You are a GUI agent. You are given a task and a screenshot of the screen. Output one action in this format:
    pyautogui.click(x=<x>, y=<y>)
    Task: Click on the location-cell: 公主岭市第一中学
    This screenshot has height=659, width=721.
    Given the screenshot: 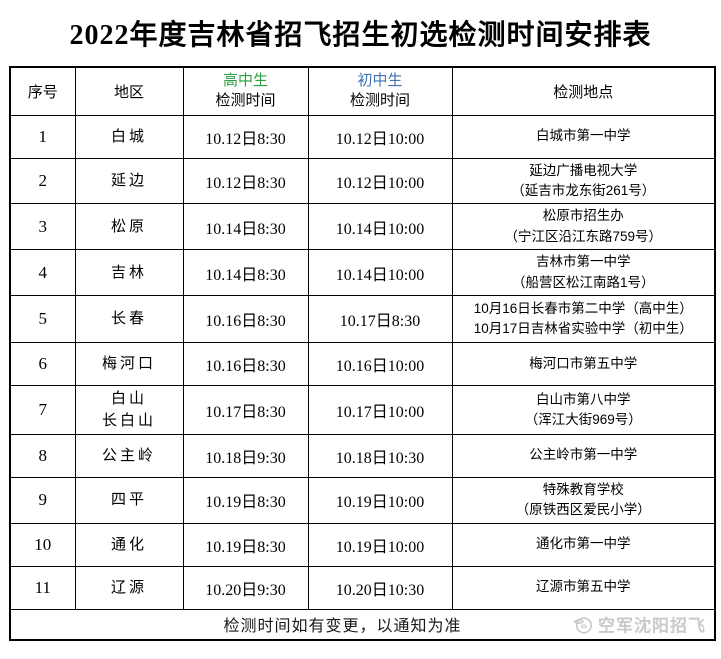 What is the action you would take?
    pyautogui.click(x=583, y=455)
    